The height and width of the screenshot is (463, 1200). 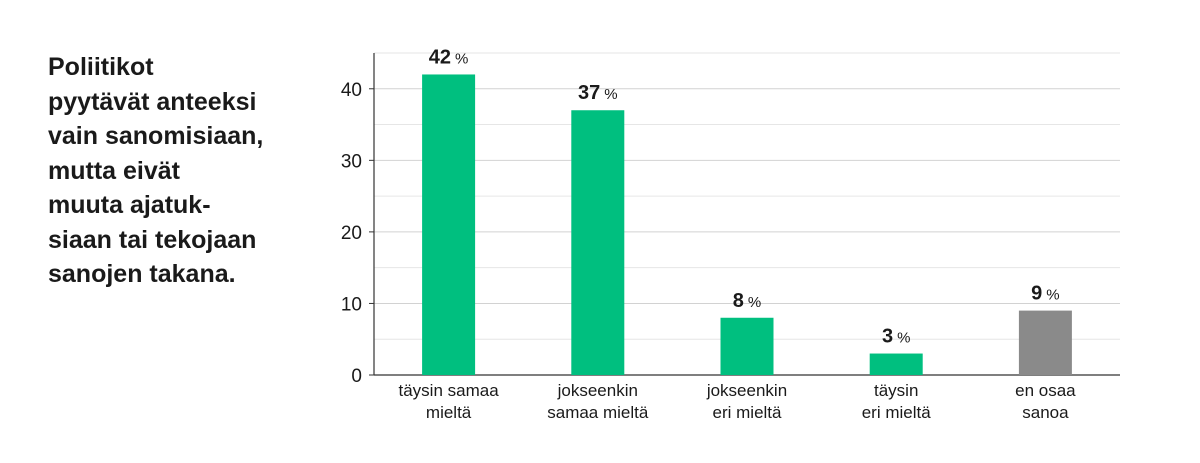 I want to click on title-line: Poliitikot, so click(x=101, y=67).